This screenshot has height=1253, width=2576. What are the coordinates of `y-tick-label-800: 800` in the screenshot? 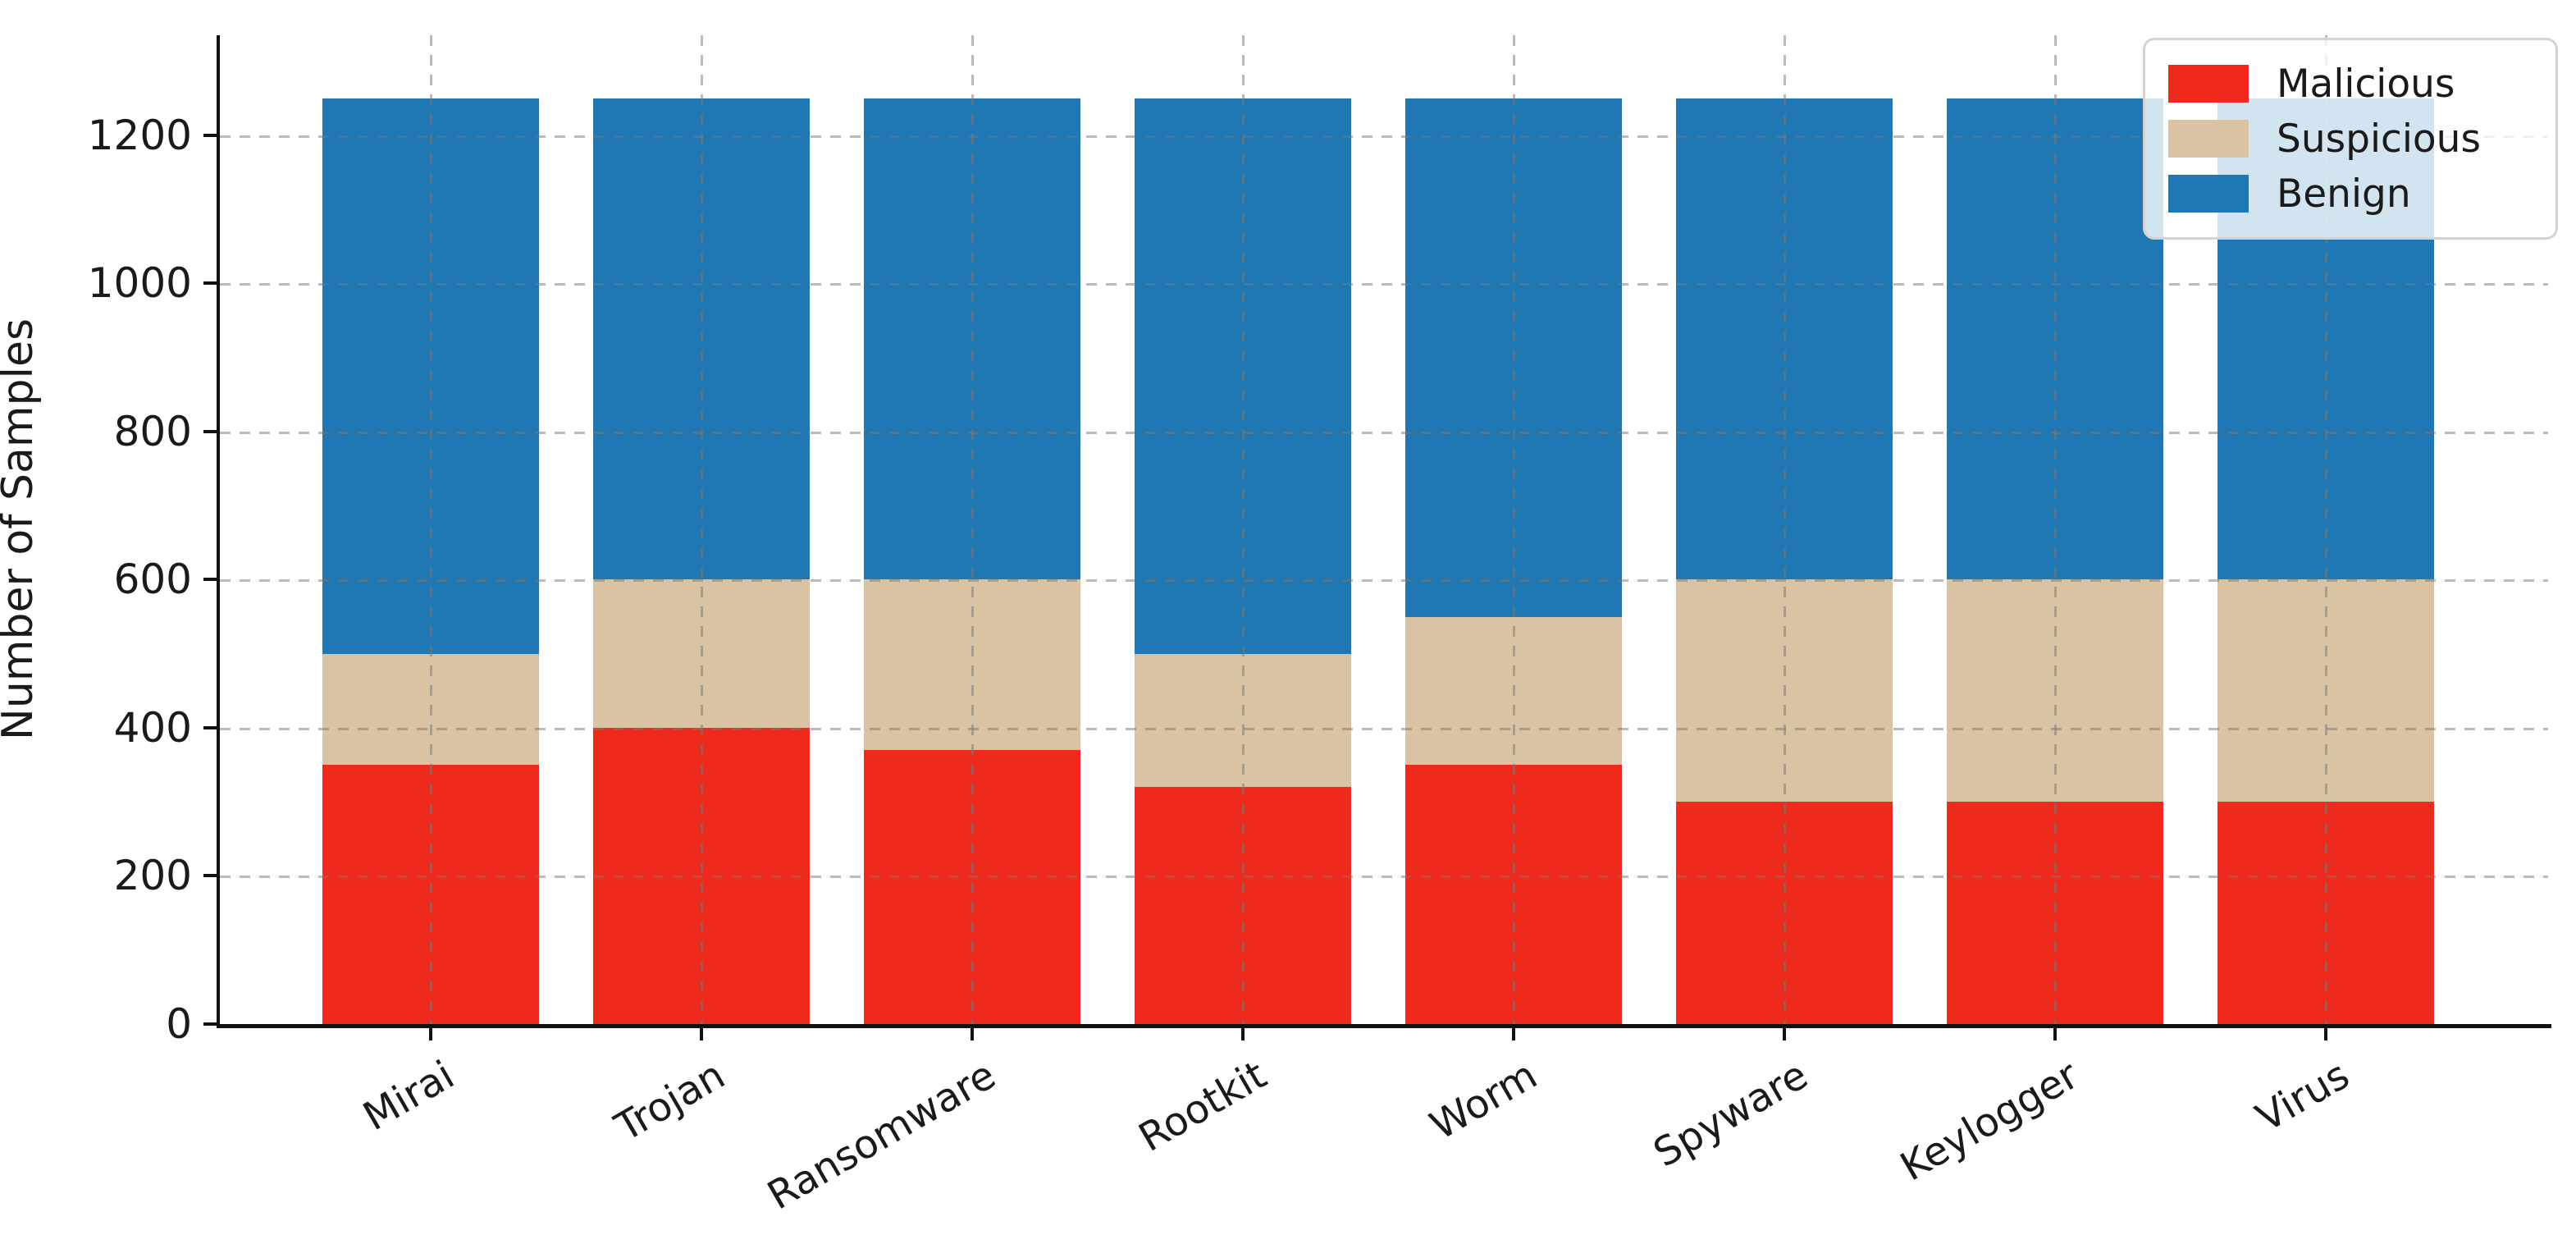 It's located at (153, 431).